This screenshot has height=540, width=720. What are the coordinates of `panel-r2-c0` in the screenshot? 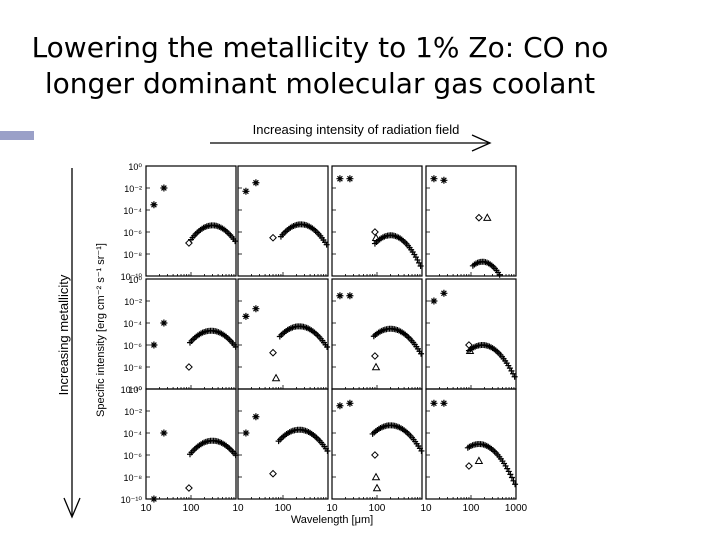 It's located at (192, 445).